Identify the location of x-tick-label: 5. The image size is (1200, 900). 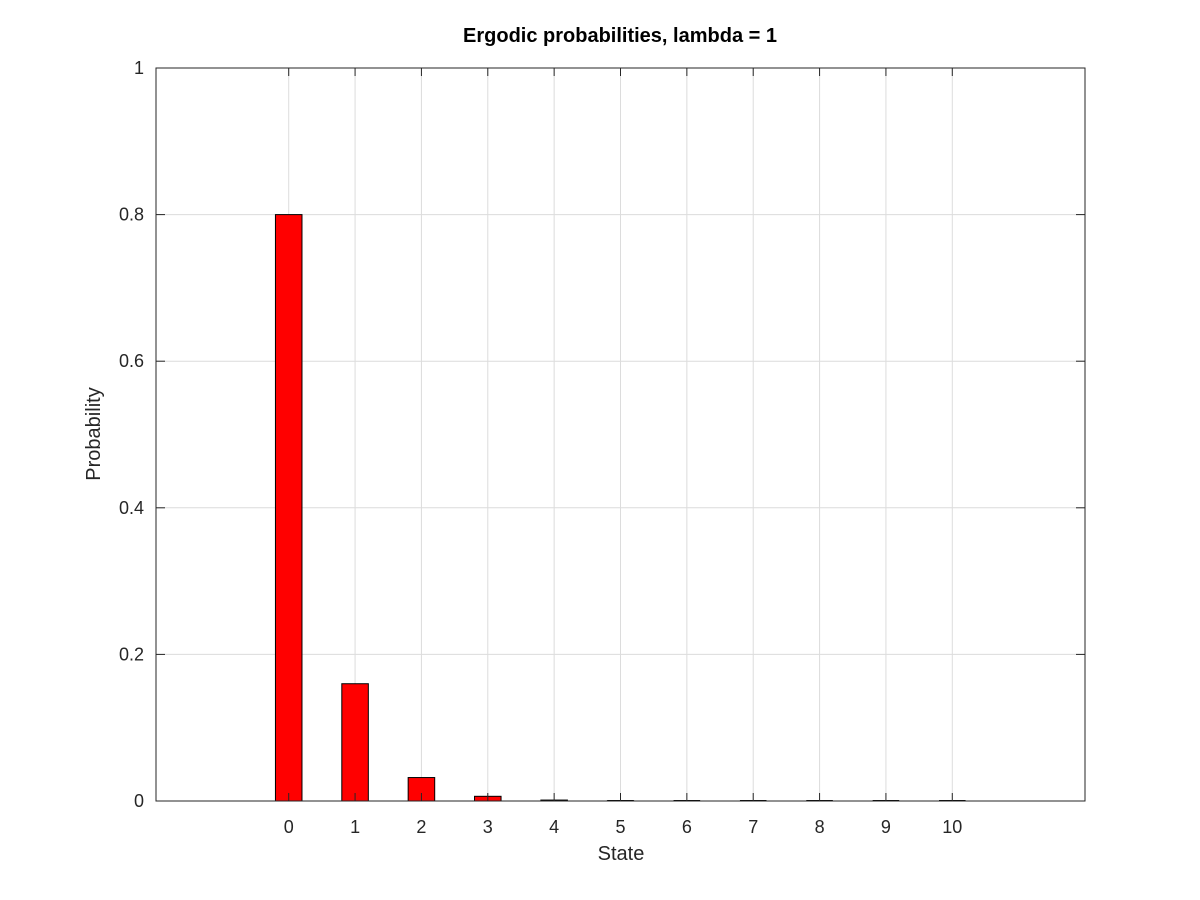
(620, 827).